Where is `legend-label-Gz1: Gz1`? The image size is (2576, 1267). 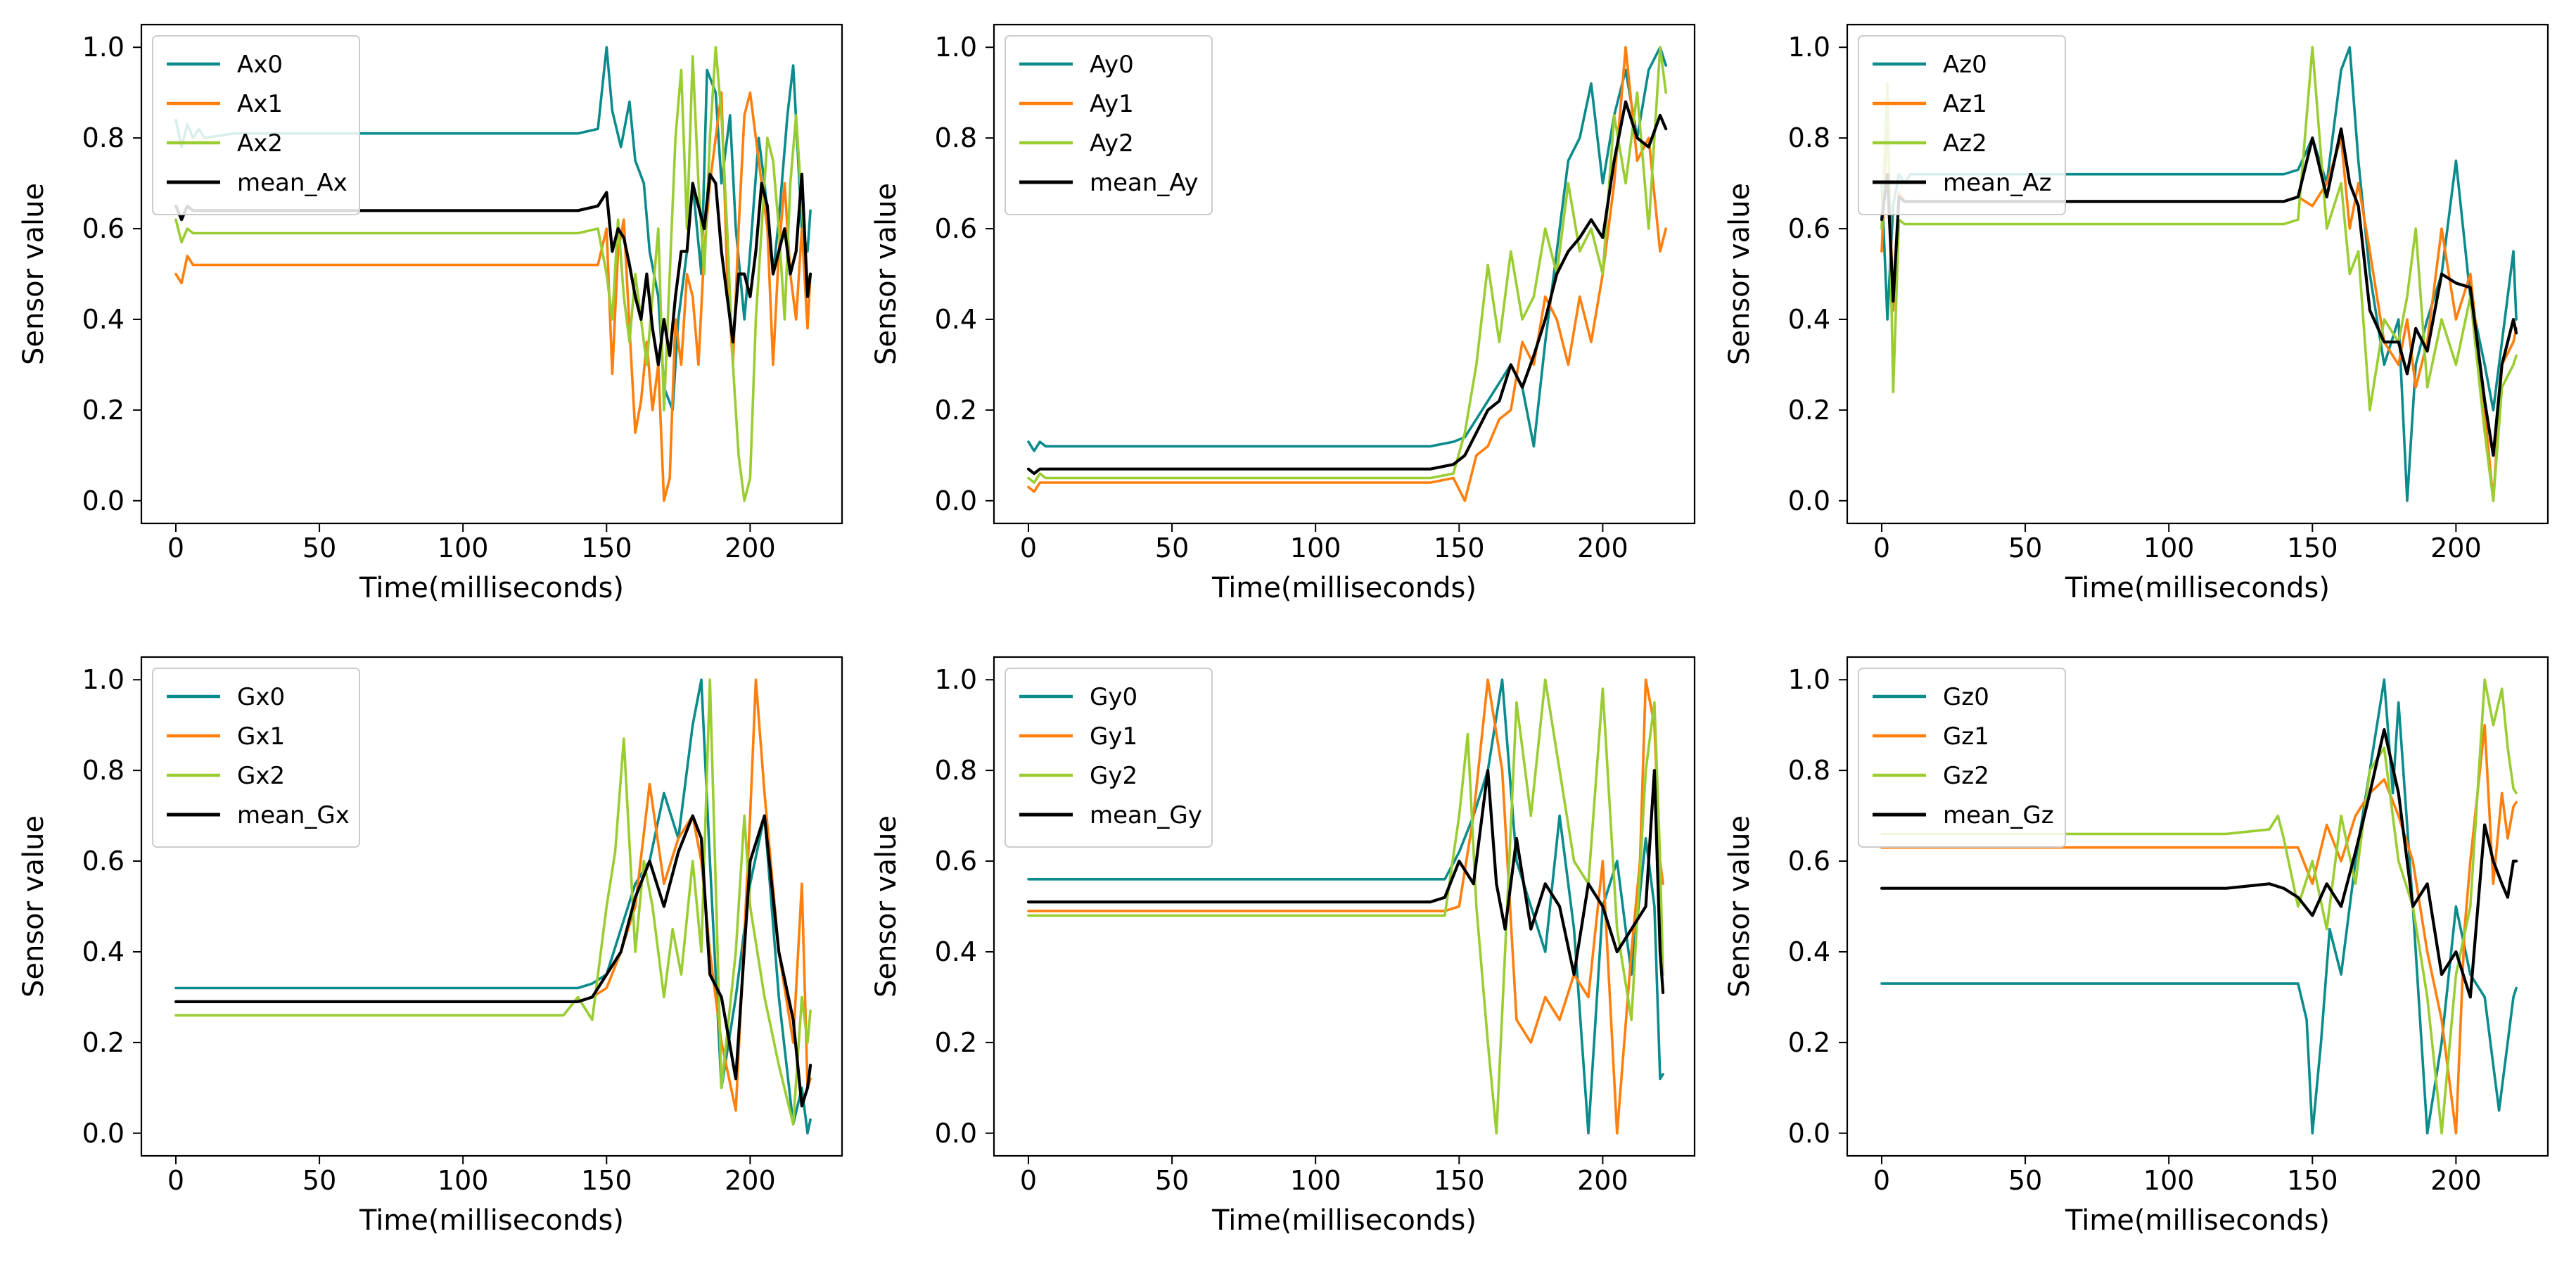
legend-label-Gz1: Gz1 is located at coordinates (1966, 737).